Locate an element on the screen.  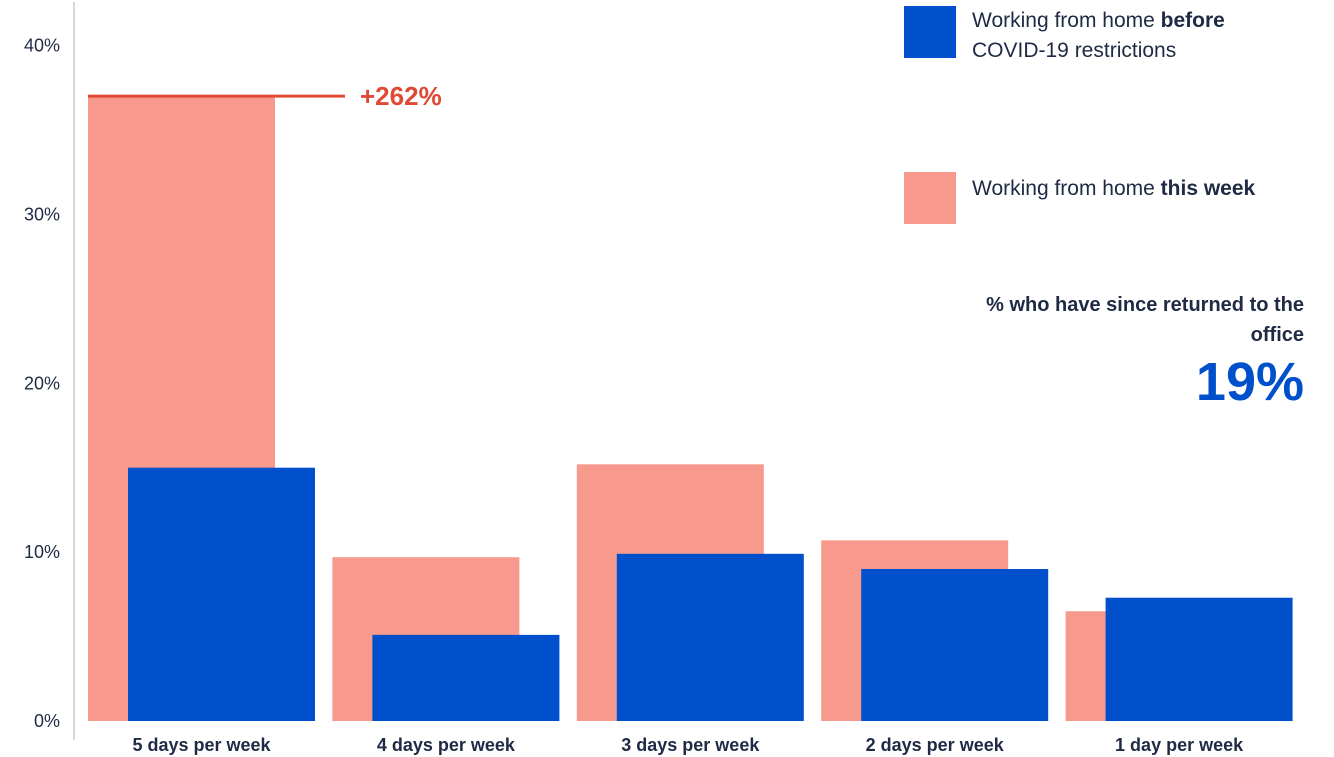
legend-item-this-week: Working from home this week is located at coordinates (1114, 157).